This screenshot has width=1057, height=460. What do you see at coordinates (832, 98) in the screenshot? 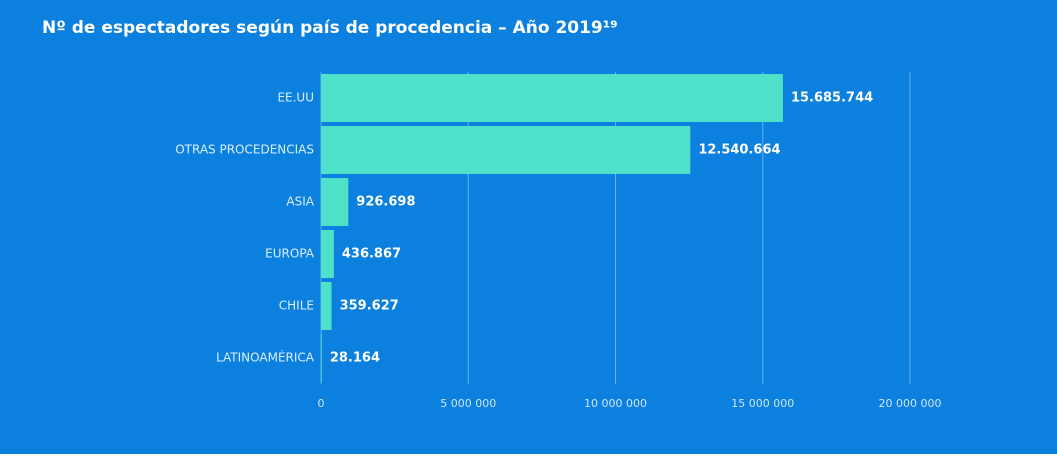
I see `data-label: 15.685.744` at bounding box center [832, 98].